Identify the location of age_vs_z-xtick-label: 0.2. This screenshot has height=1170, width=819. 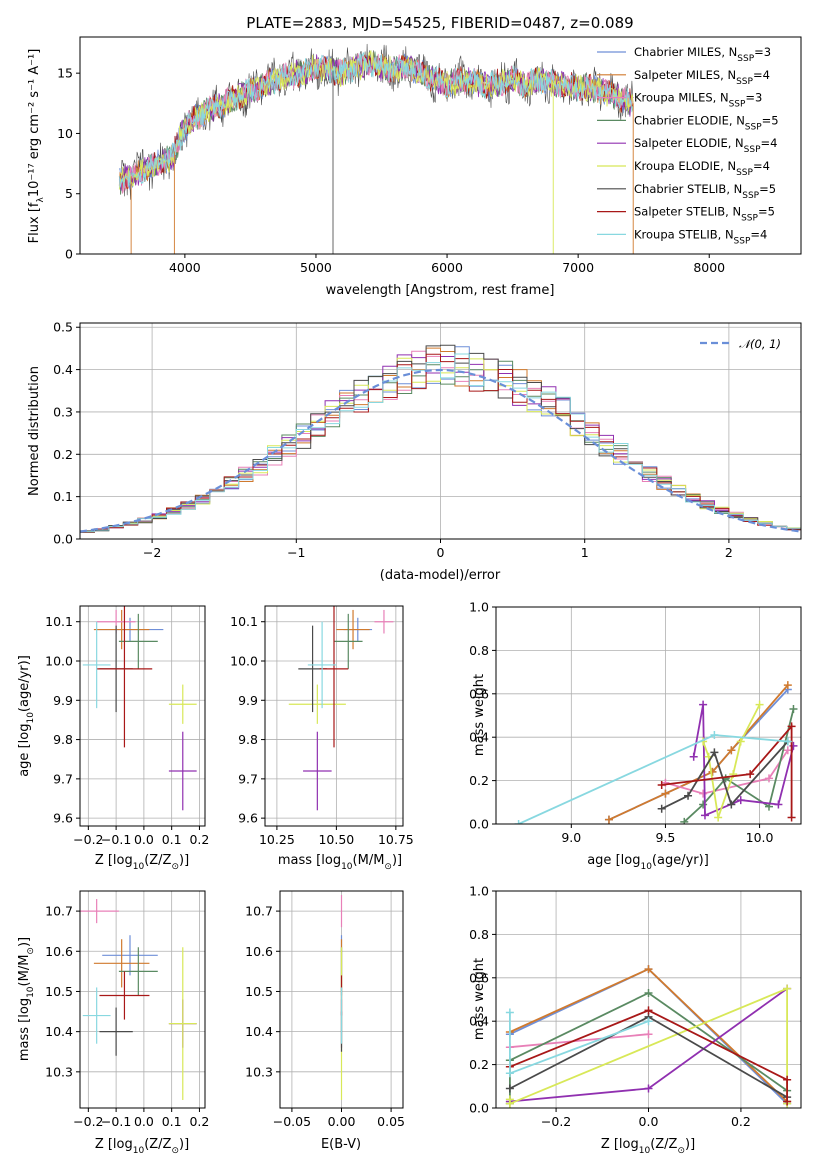
(199, 839).